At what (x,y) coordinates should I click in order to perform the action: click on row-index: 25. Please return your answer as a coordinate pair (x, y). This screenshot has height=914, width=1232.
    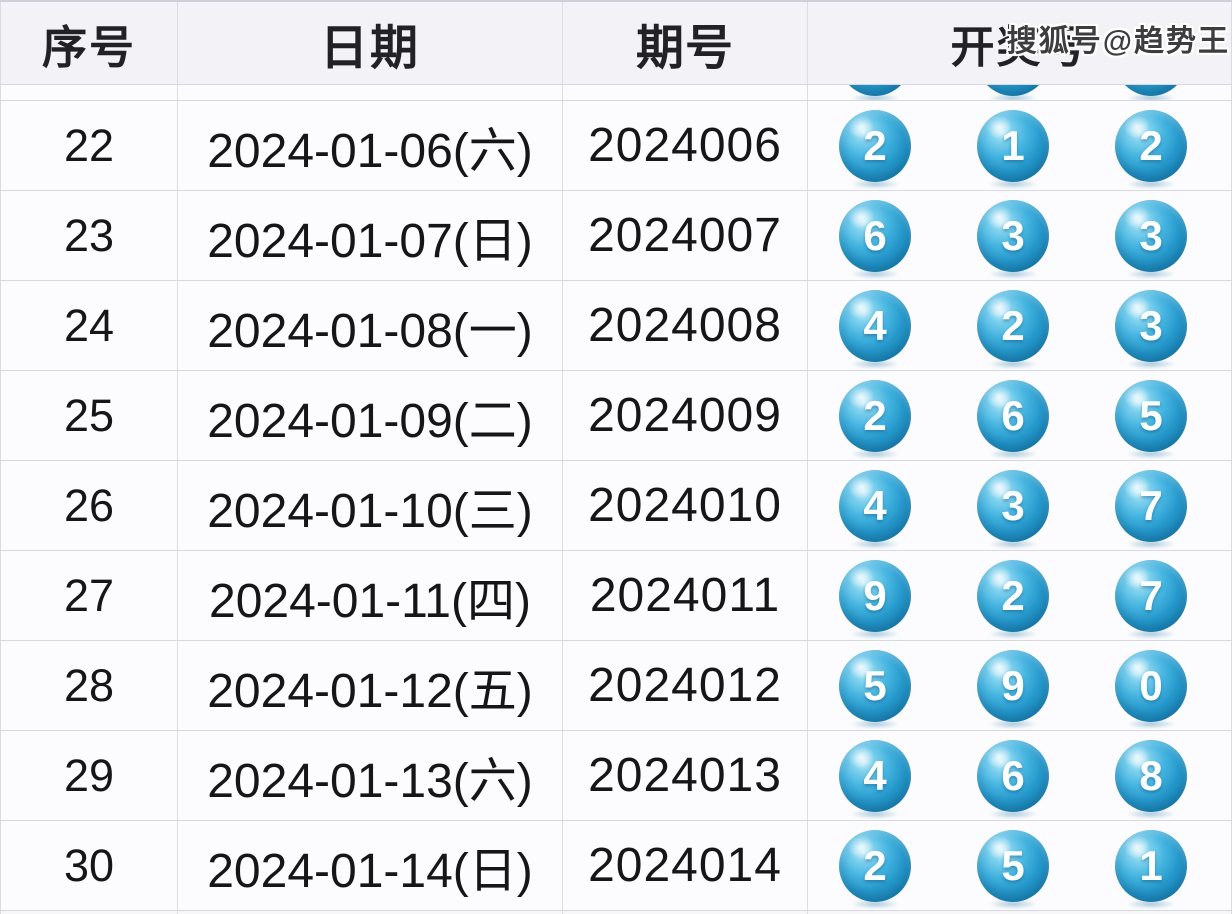
    Looking at the image, I should click on (89, 415).